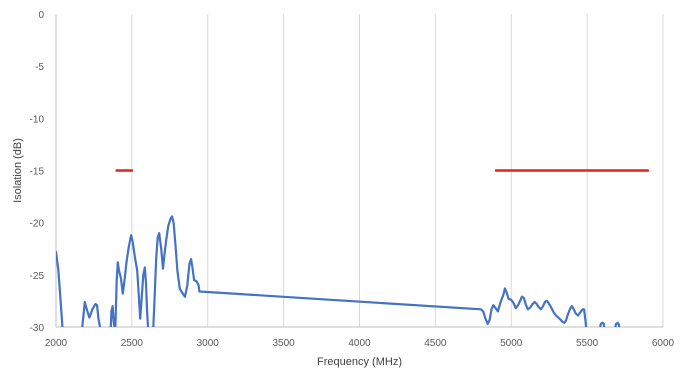  I want to click on x-tick-label: 3000, so click(208, 343).